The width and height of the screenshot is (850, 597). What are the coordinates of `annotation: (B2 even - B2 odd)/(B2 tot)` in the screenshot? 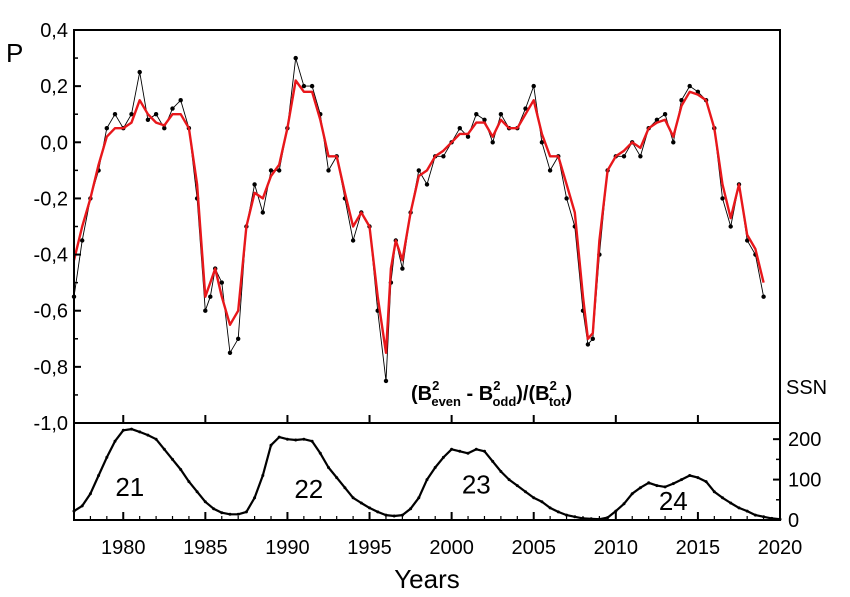 It's located at (491, 393).